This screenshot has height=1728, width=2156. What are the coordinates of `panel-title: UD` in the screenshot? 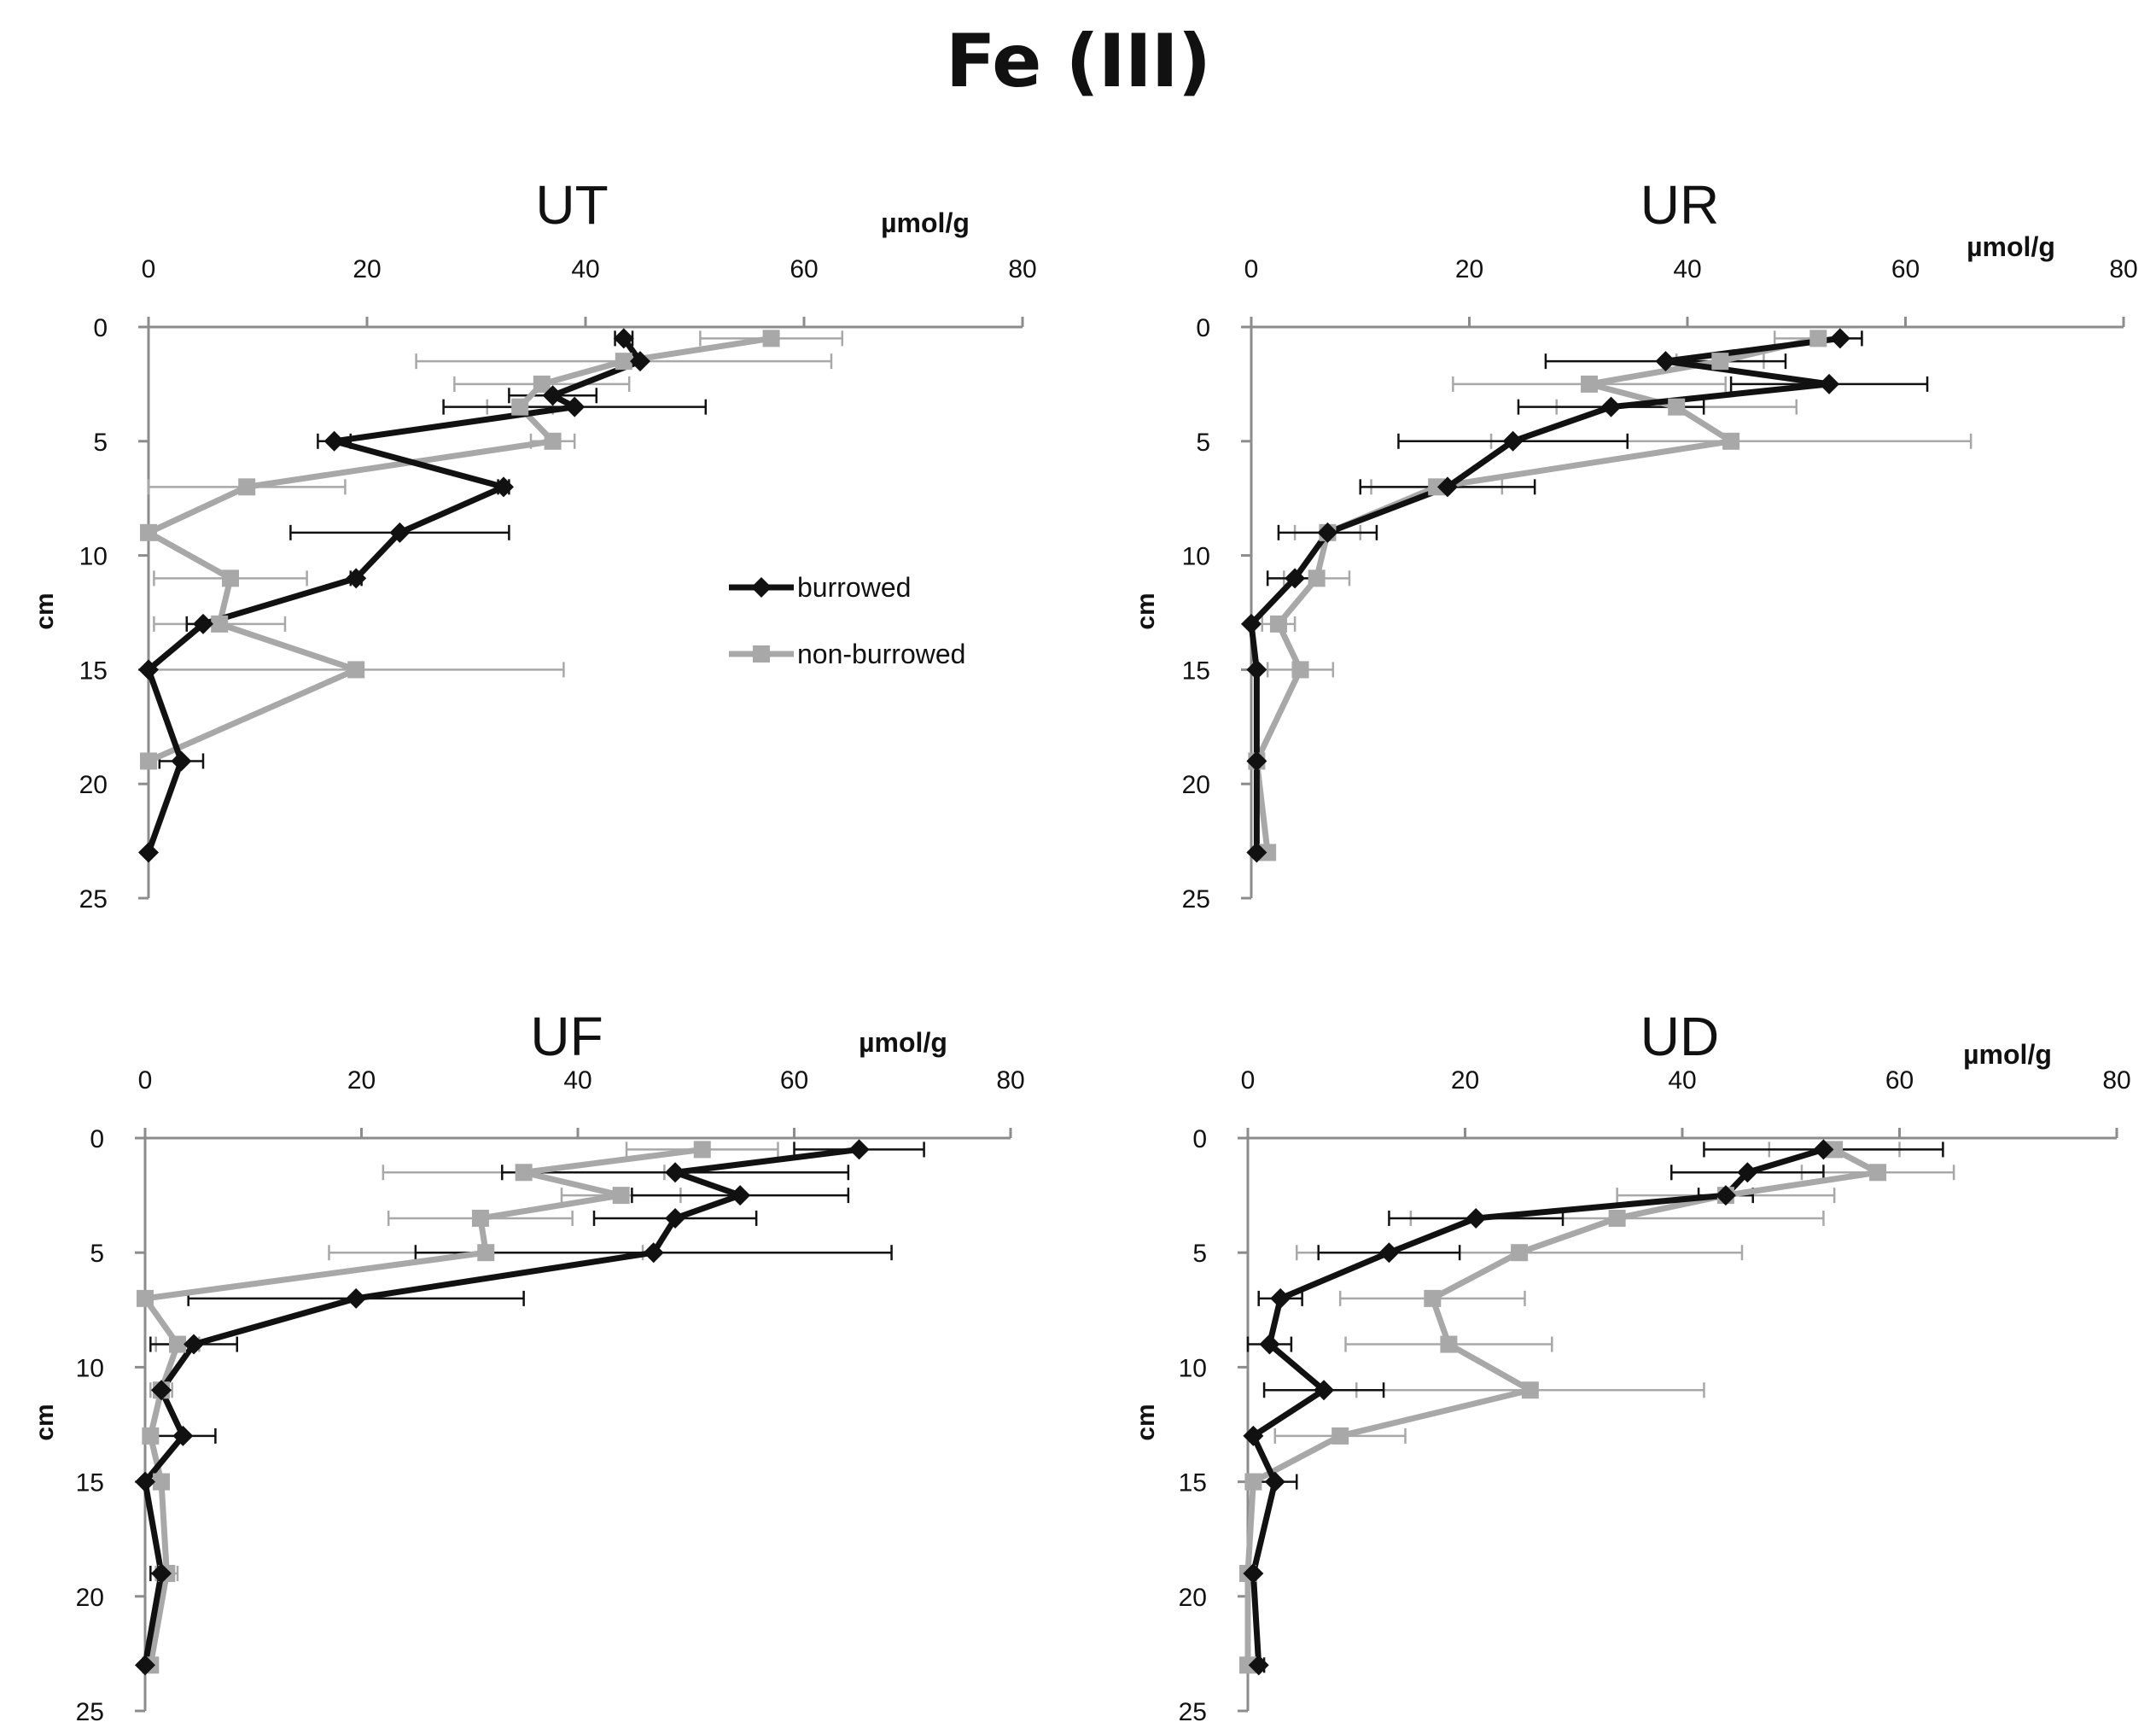 It's located at (1679, 1036).